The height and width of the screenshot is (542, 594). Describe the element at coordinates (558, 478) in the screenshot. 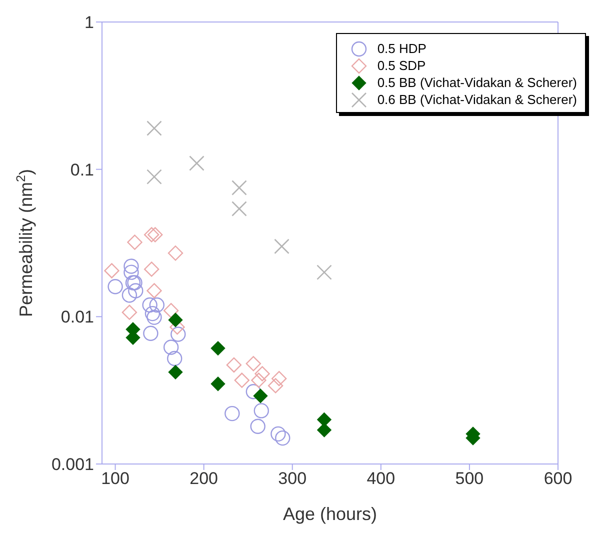

I see `x-tick-label: 600` at that location.